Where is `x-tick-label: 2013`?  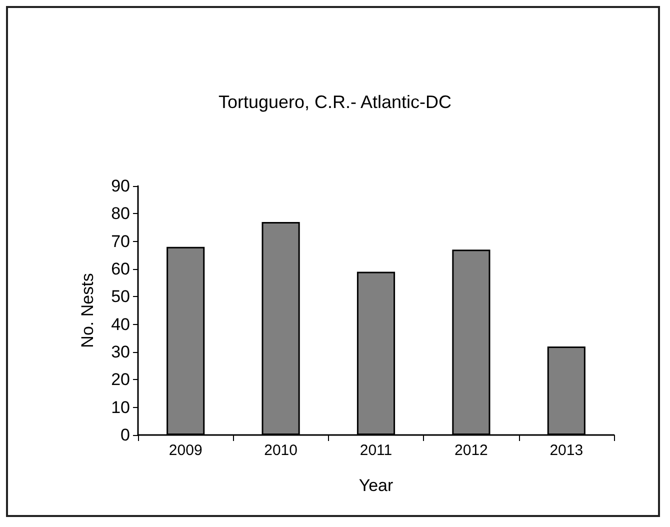 x-tick-label: 2013 is located at coordinates (567, 450).